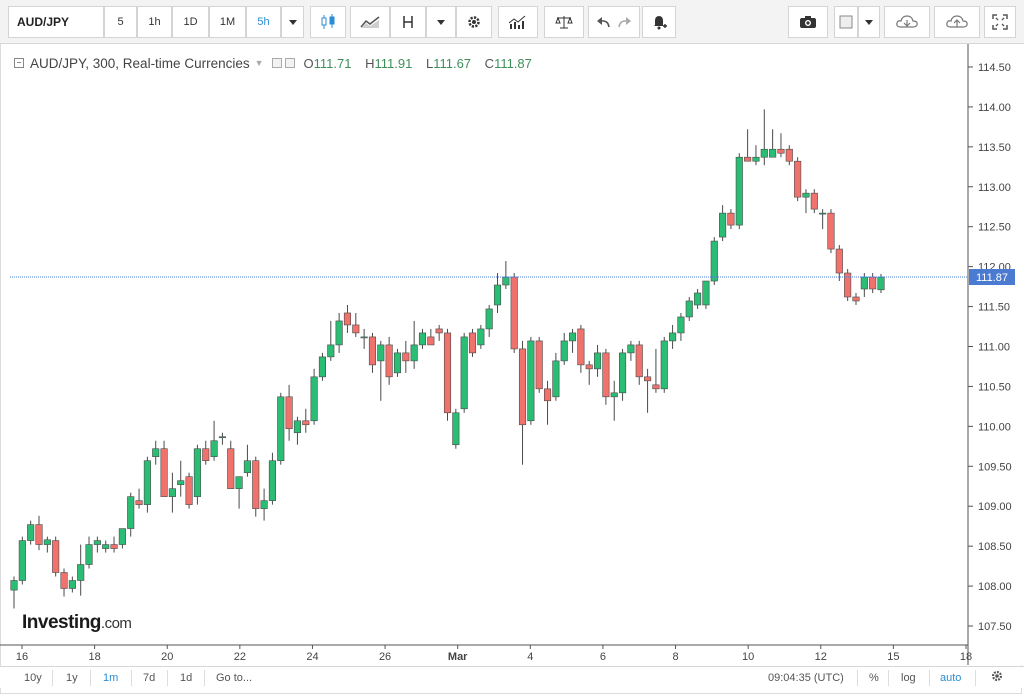 The height and width of the screenshot is (696, 1024). Describe the element at coordinates (995, 587) in the screenshot. I see `y-tick-label: 108.00` at that location.